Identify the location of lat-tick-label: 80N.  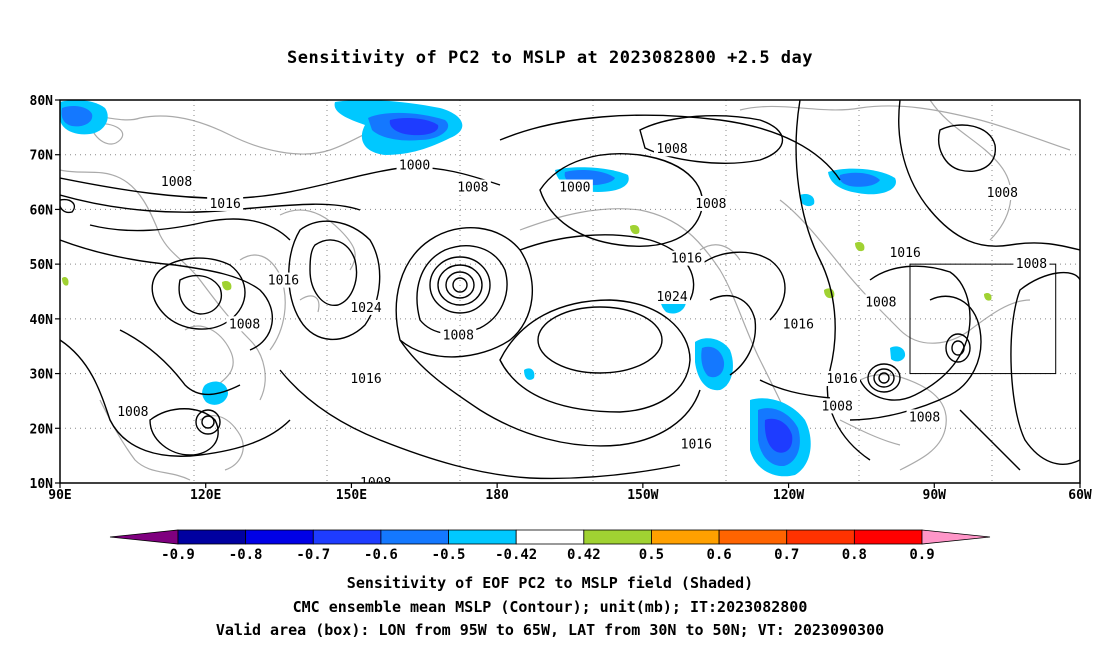
(42, 101).